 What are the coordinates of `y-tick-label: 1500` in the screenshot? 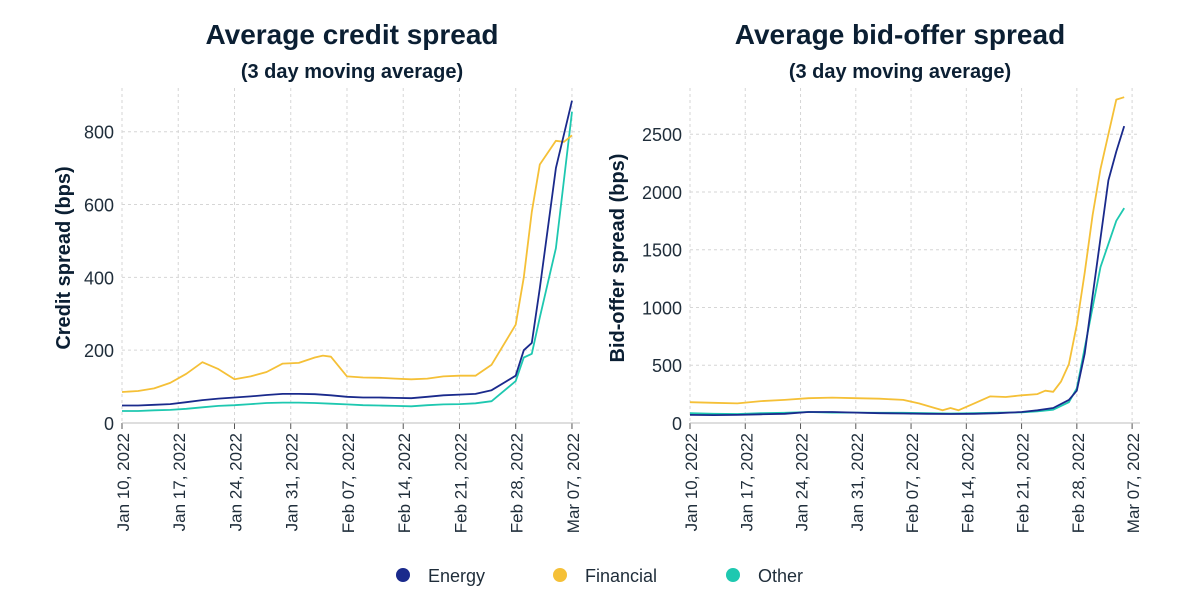 It's located at (662, 251).